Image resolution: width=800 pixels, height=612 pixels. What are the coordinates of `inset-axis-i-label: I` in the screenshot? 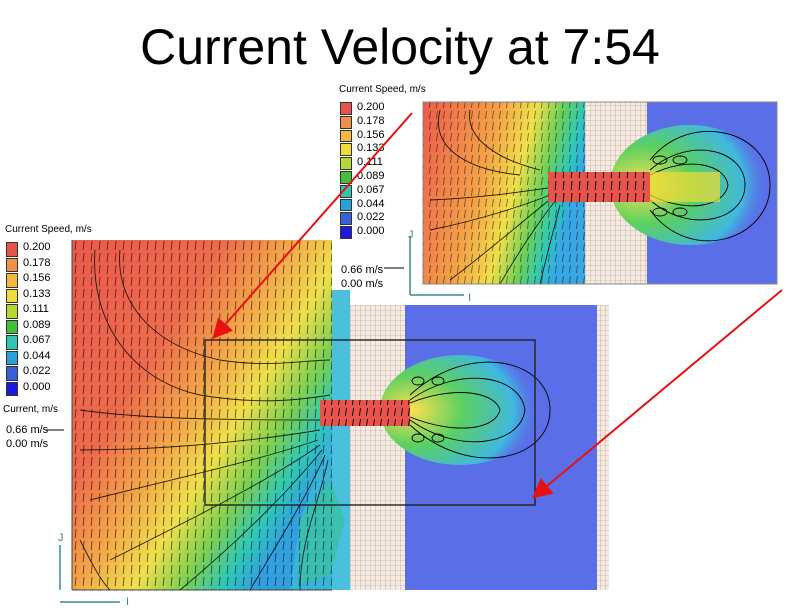 It's located at (470, 298).